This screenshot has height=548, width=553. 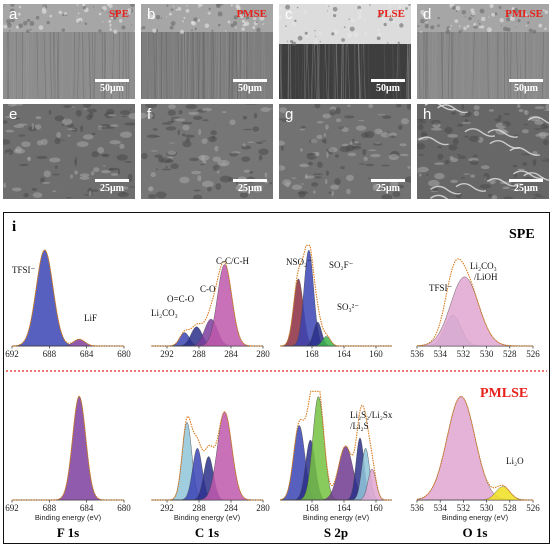 What do you see at coordinates (207, 51) in the screenshot?
I see `sem-panel-b: b PMSE 50μm` at bounding box center [207, 51].